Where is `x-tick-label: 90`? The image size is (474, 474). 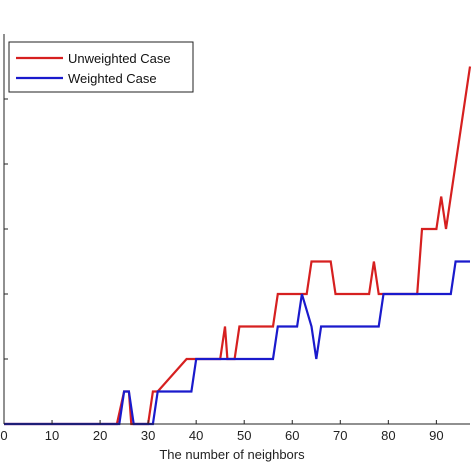
x-tick-label: 90 is located at coordinates (436, 435).